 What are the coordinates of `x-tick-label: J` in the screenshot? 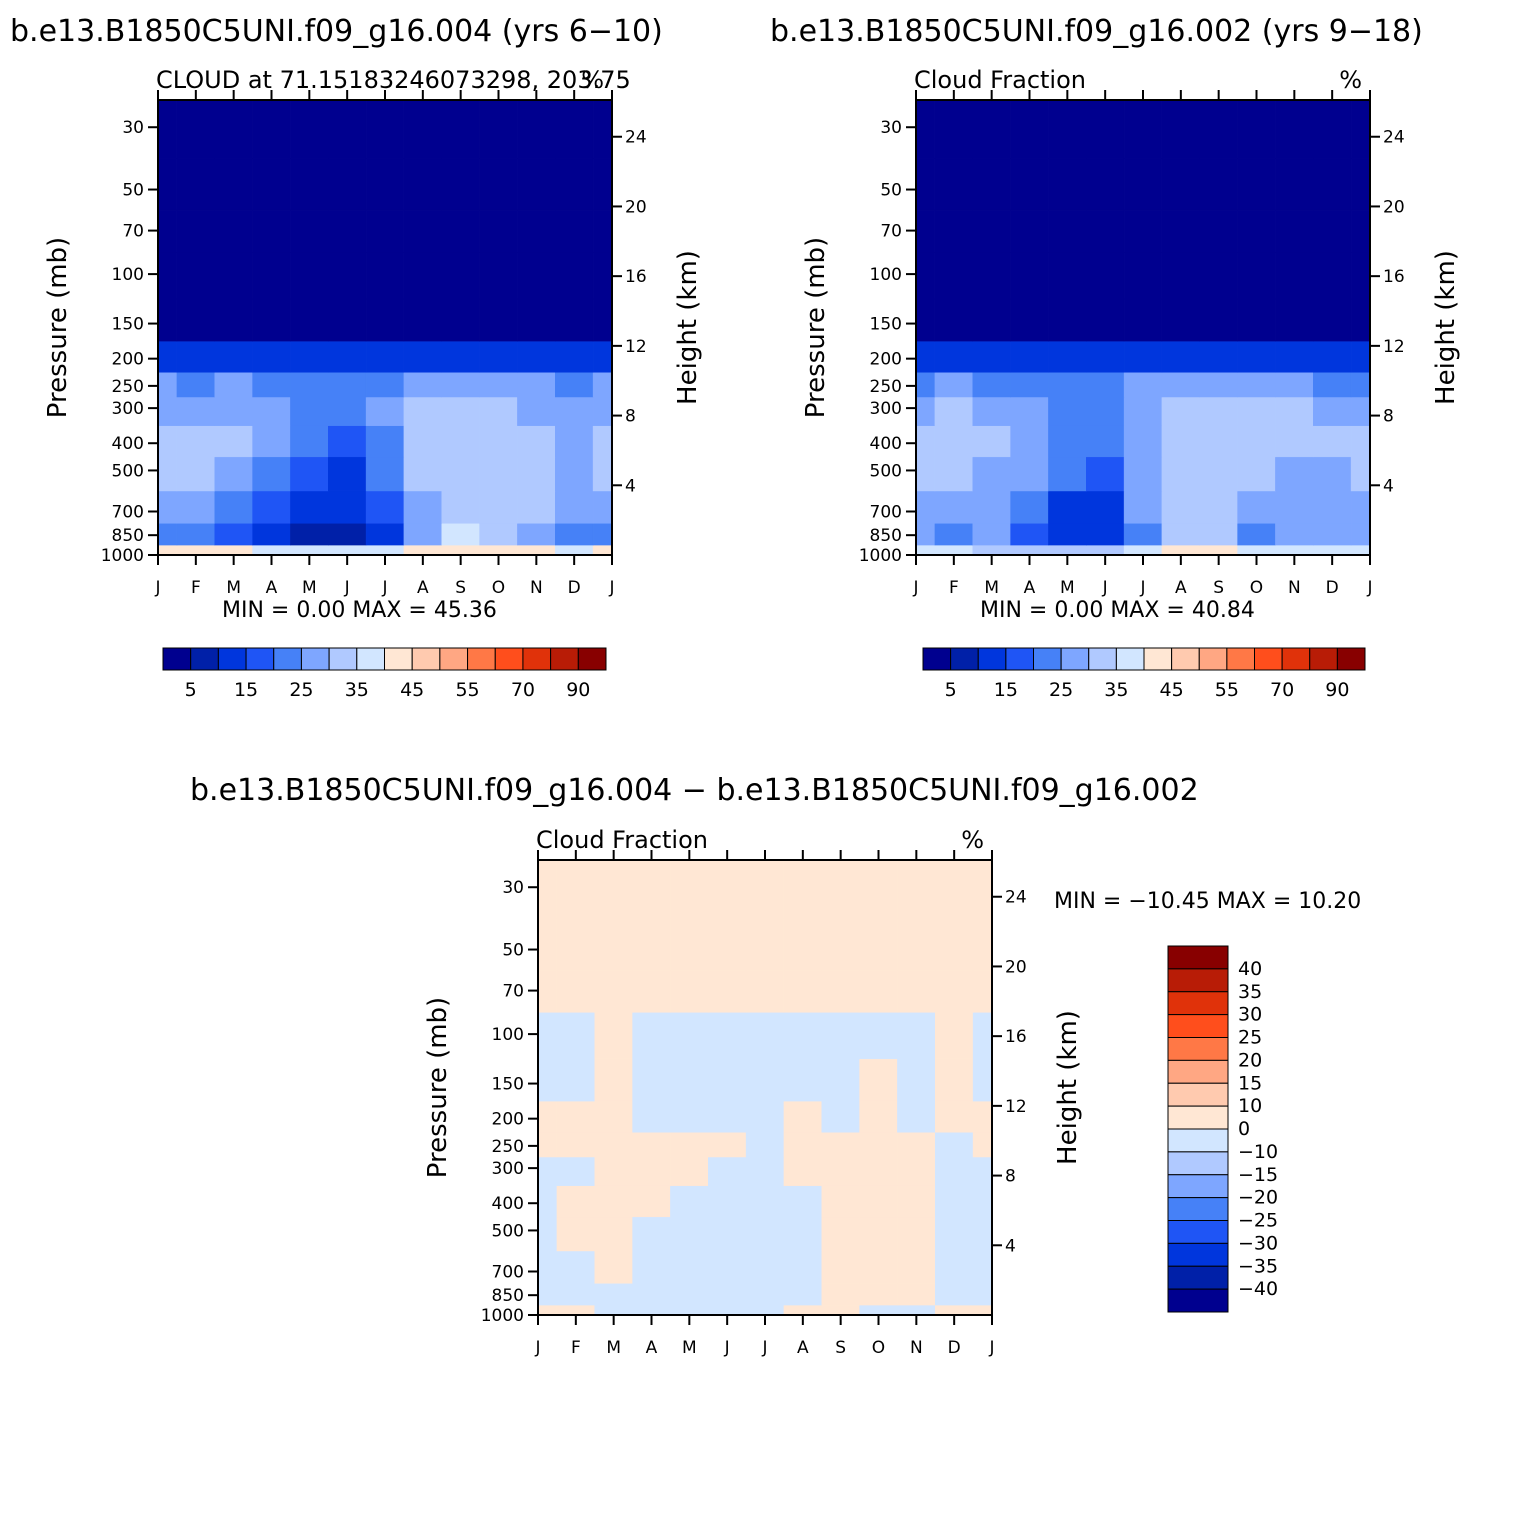 It's located at (991, 1348).